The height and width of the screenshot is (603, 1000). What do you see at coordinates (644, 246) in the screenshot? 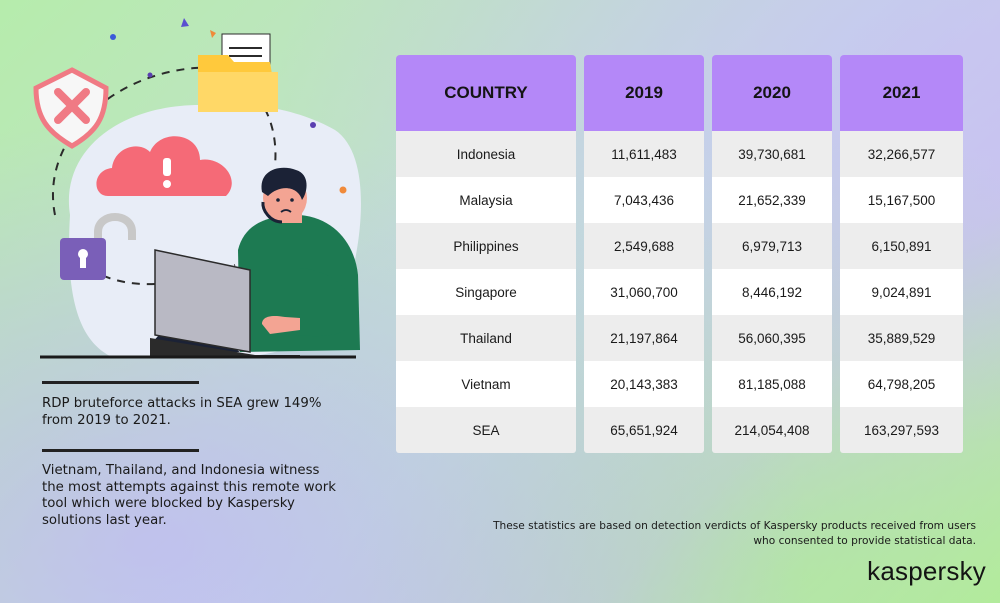
I see `cell-2019: 2,549,688` at bounding box center [644, 246].